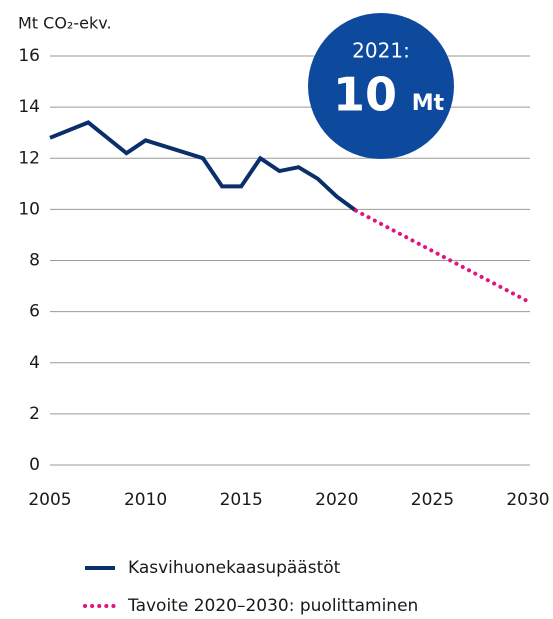  I want to click on annotation-value: 10, so click(365, 95).